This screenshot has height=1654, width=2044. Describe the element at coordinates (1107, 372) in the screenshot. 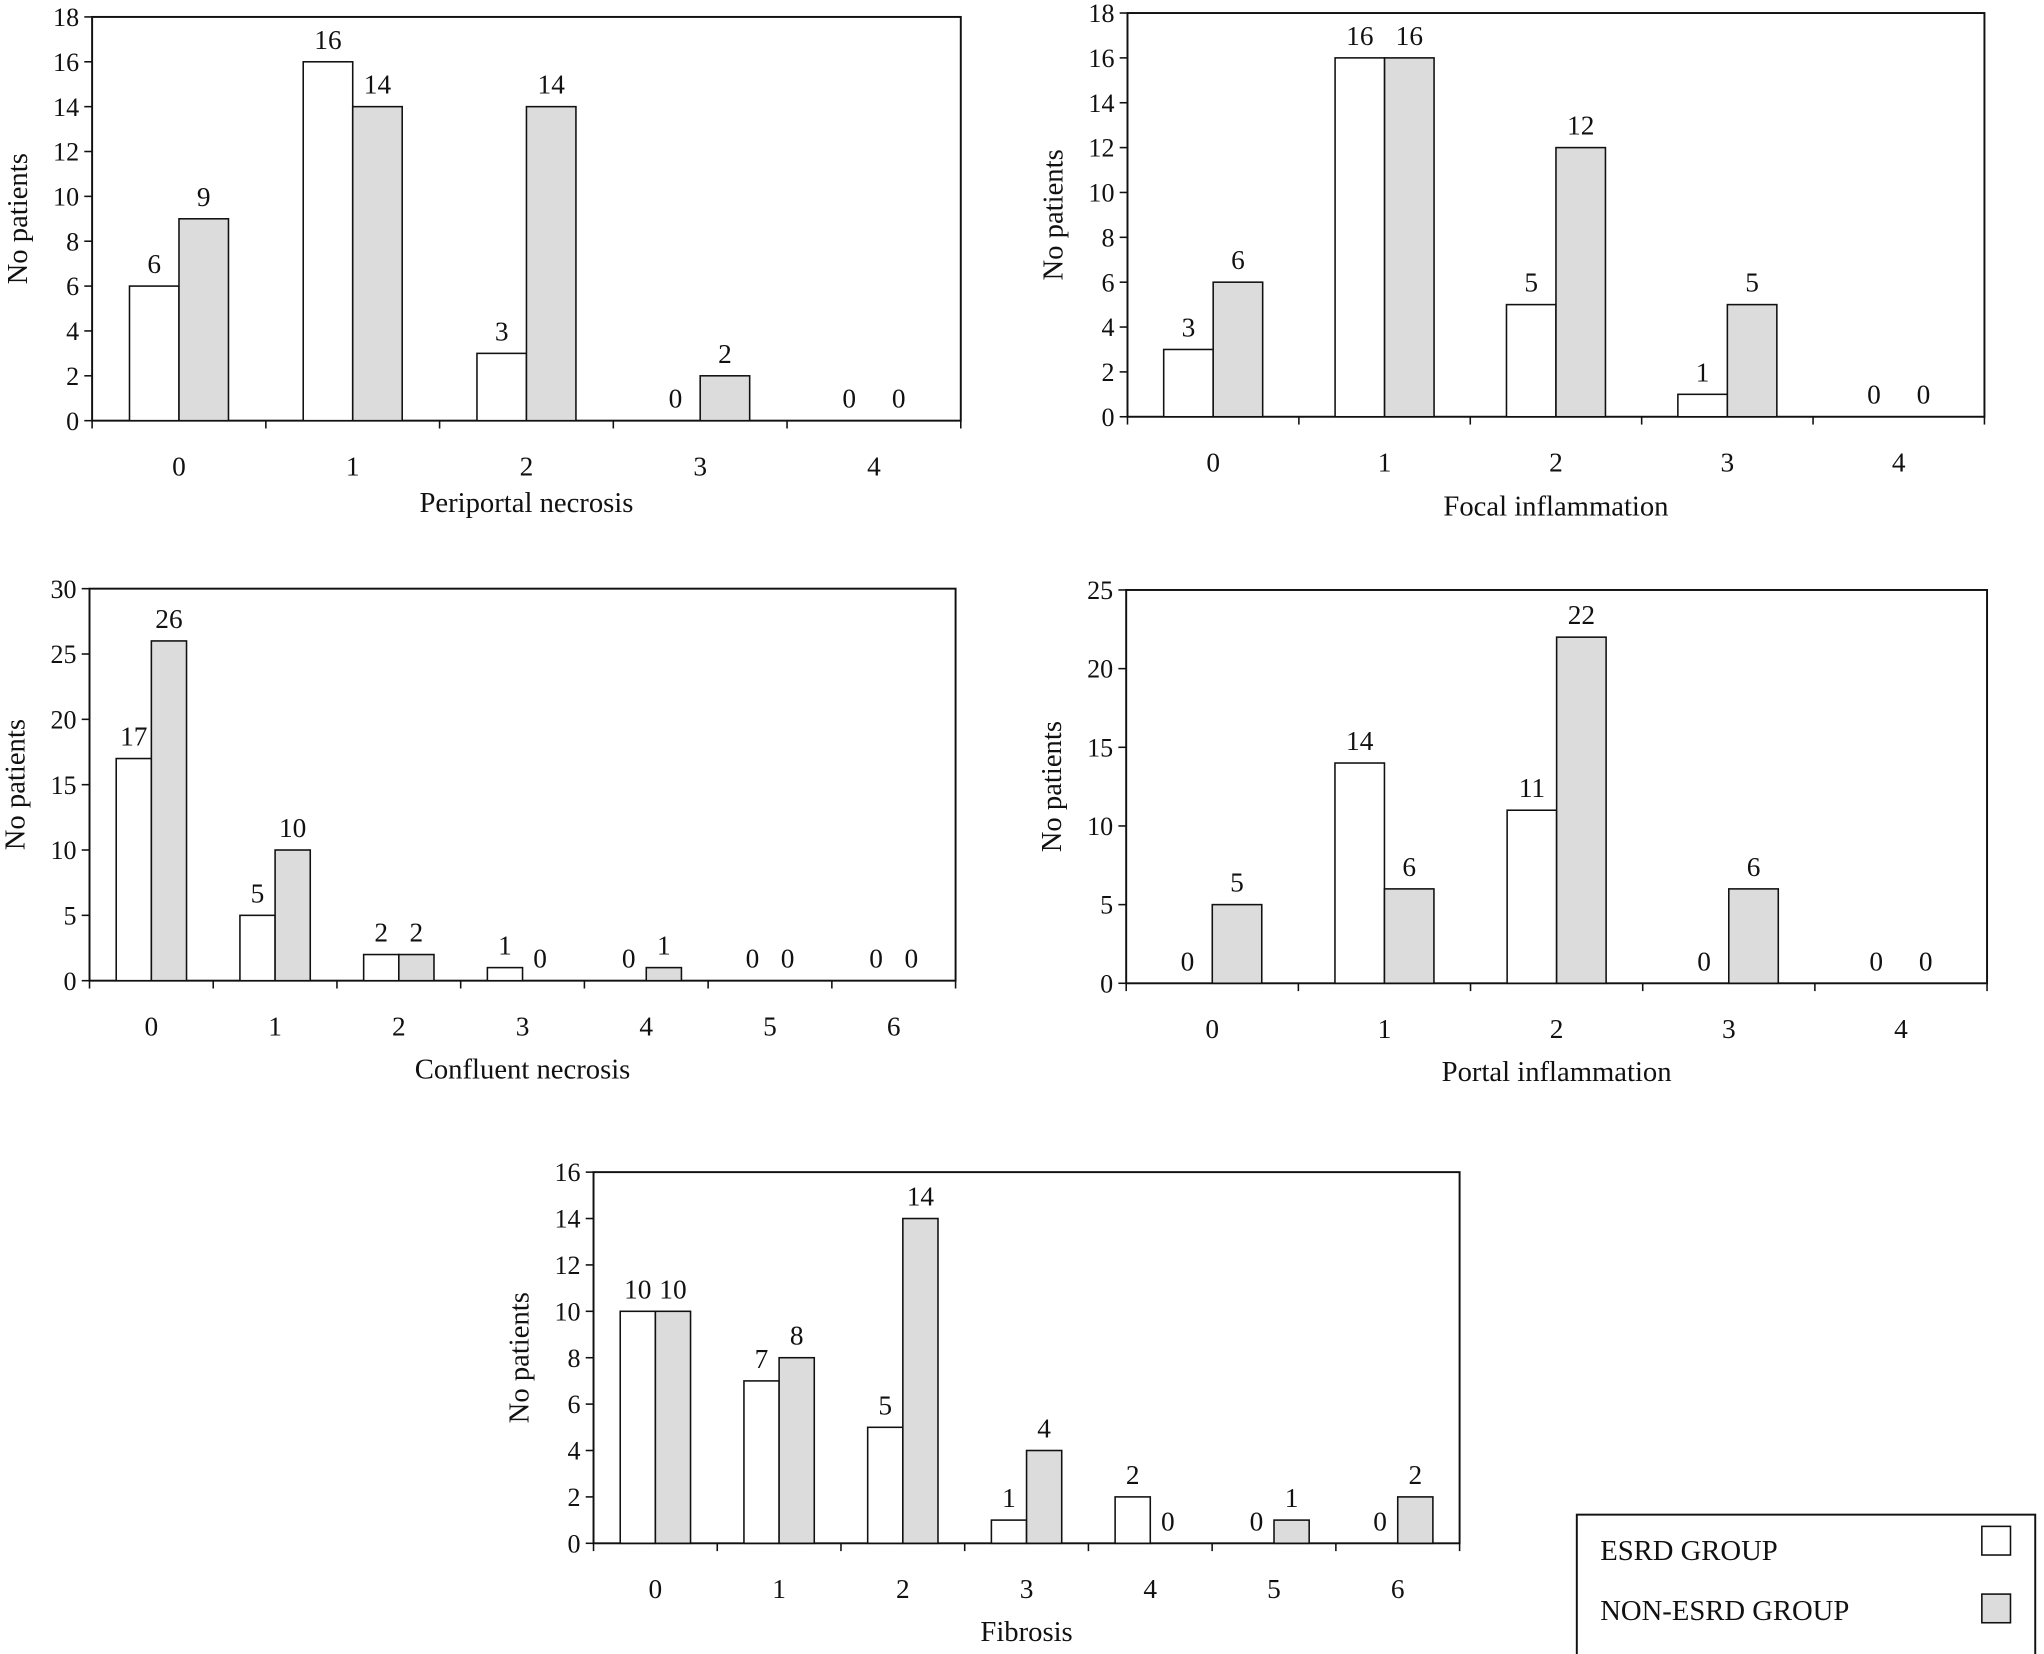

I see `y-tick-label: 2` at that location.